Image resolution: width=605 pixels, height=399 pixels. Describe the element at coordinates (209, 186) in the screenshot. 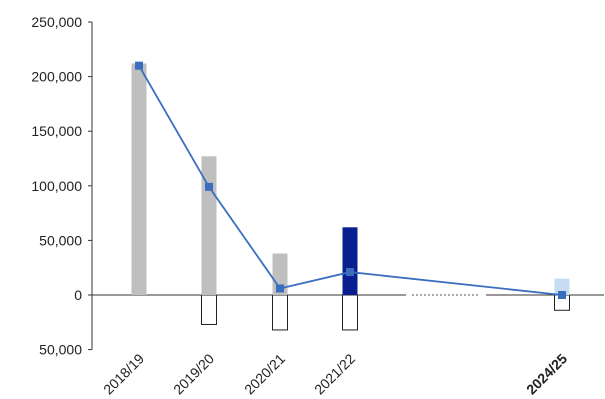

I see `line-marker-2019/20` at that location.